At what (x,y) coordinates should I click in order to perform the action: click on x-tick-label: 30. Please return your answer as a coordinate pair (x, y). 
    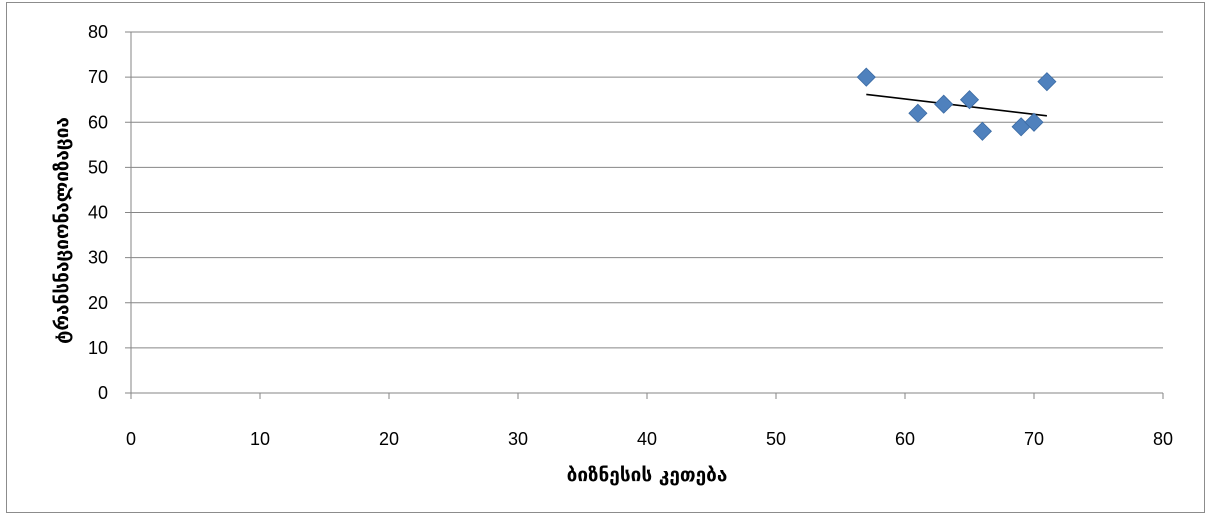
    Looking at the image, I should click on (518, 439).